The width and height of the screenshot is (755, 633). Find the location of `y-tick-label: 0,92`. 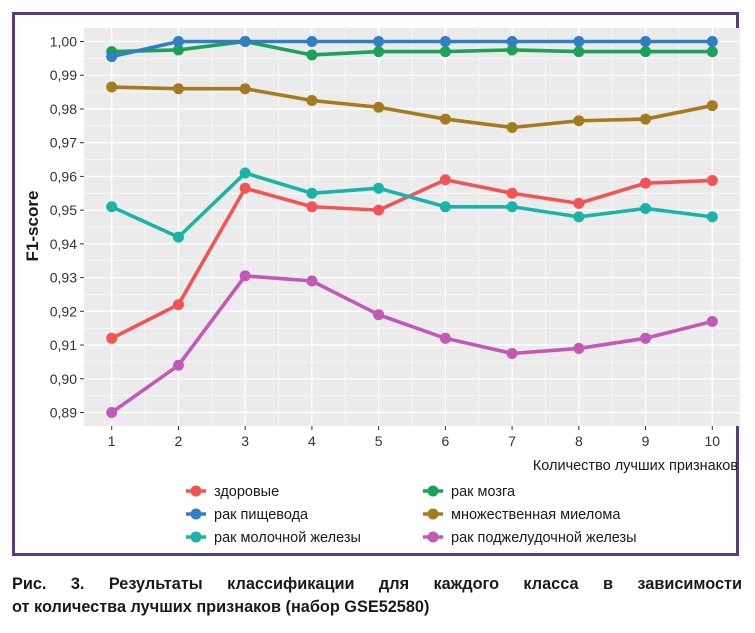

y-tick-label: 0,92 is located at coordinates (63, 311).